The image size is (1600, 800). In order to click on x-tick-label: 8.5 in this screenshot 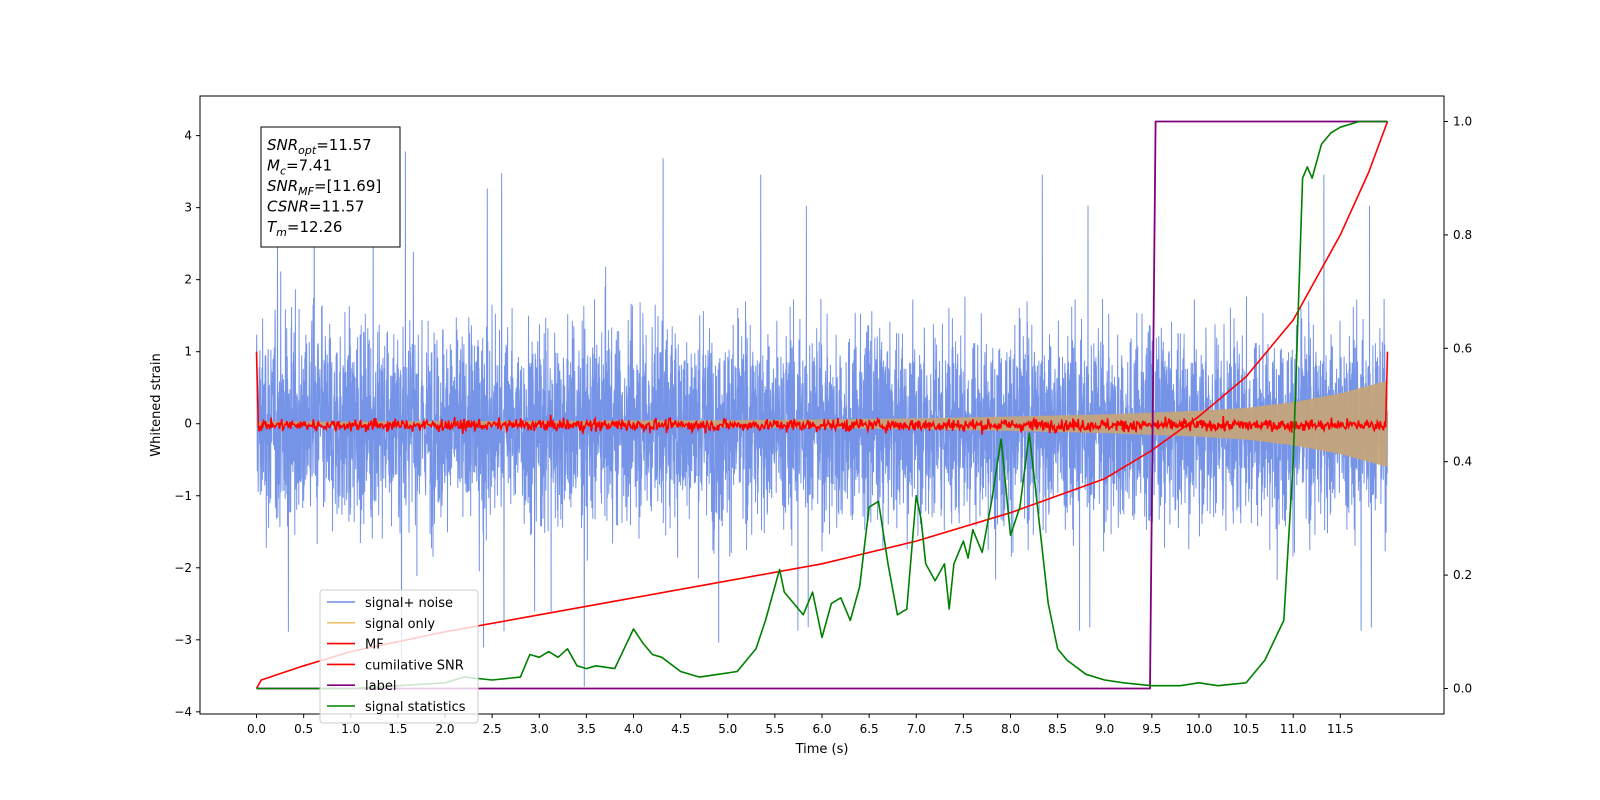, I will do `click(1057, 729)`.